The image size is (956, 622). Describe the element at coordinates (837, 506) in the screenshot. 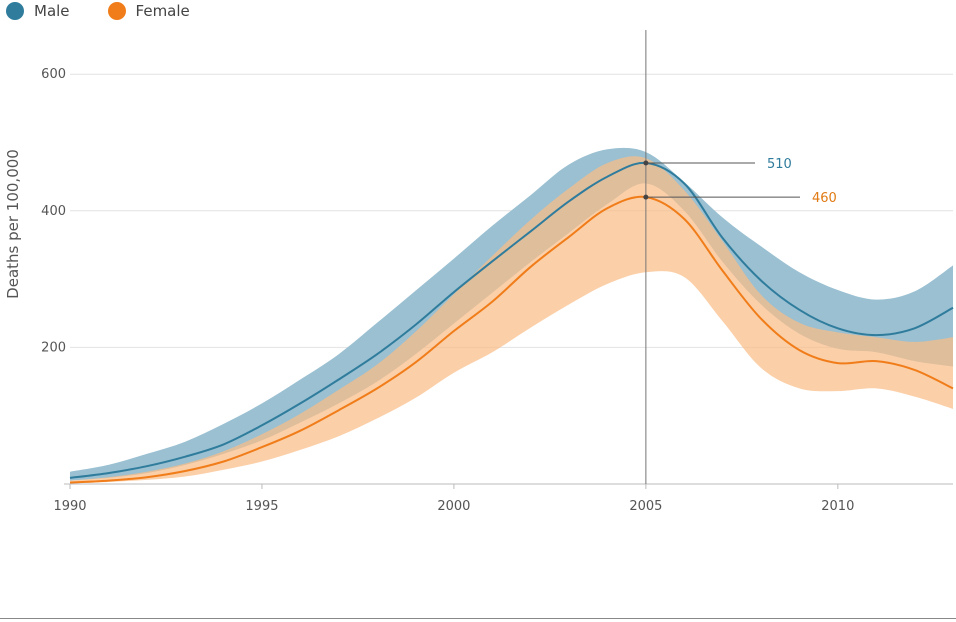

I see `x-tick-label-2010: 2010` at that location.